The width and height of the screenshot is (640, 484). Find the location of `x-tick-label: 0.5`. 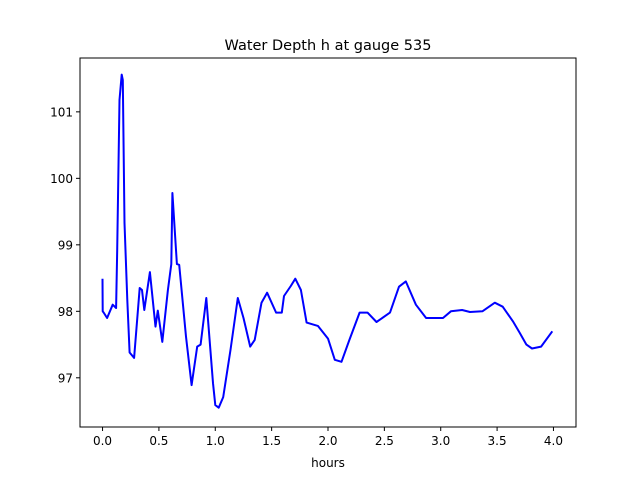

x-tick-label: 0.5 is located at coordinates (158, 441).